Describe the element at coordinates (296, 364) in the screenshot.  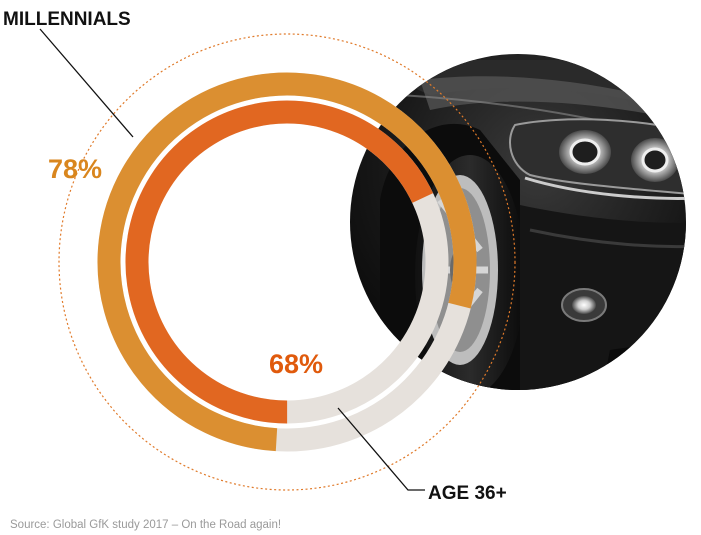
I see `value-label-2: 68%` at that location.